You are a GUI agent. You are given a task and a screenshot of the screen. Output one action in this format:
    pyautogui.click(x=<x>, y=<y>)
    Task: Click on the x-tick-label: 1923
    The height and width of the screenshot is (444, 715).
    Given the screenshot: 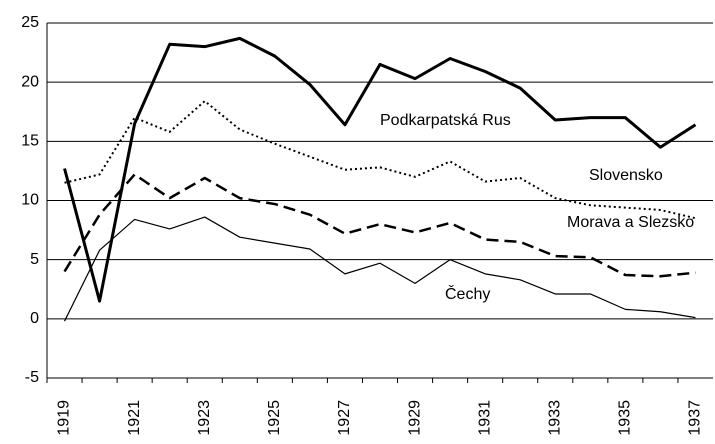 What is the action you would take?
    pyautogui.click(x=204, y=418)
    